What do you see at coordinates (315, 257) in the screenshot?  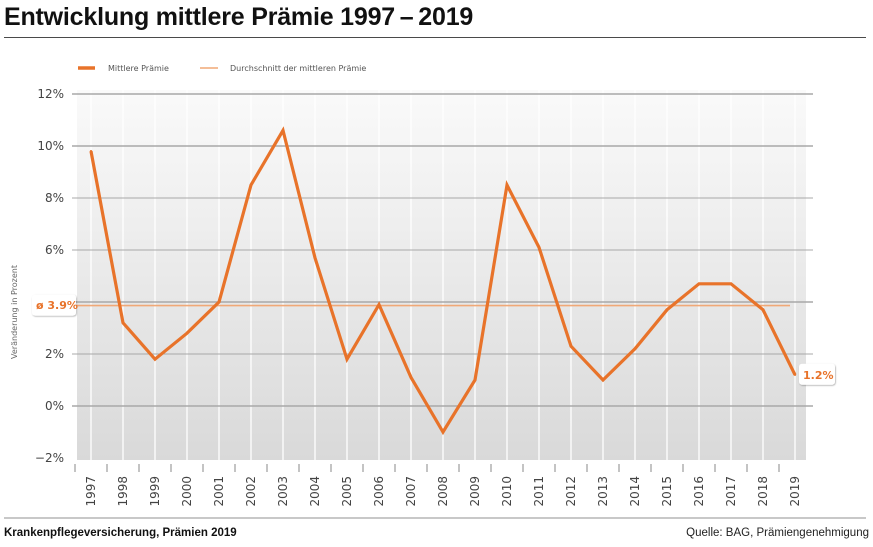 I see `data-point-2004` at bounding box center [315, 257].